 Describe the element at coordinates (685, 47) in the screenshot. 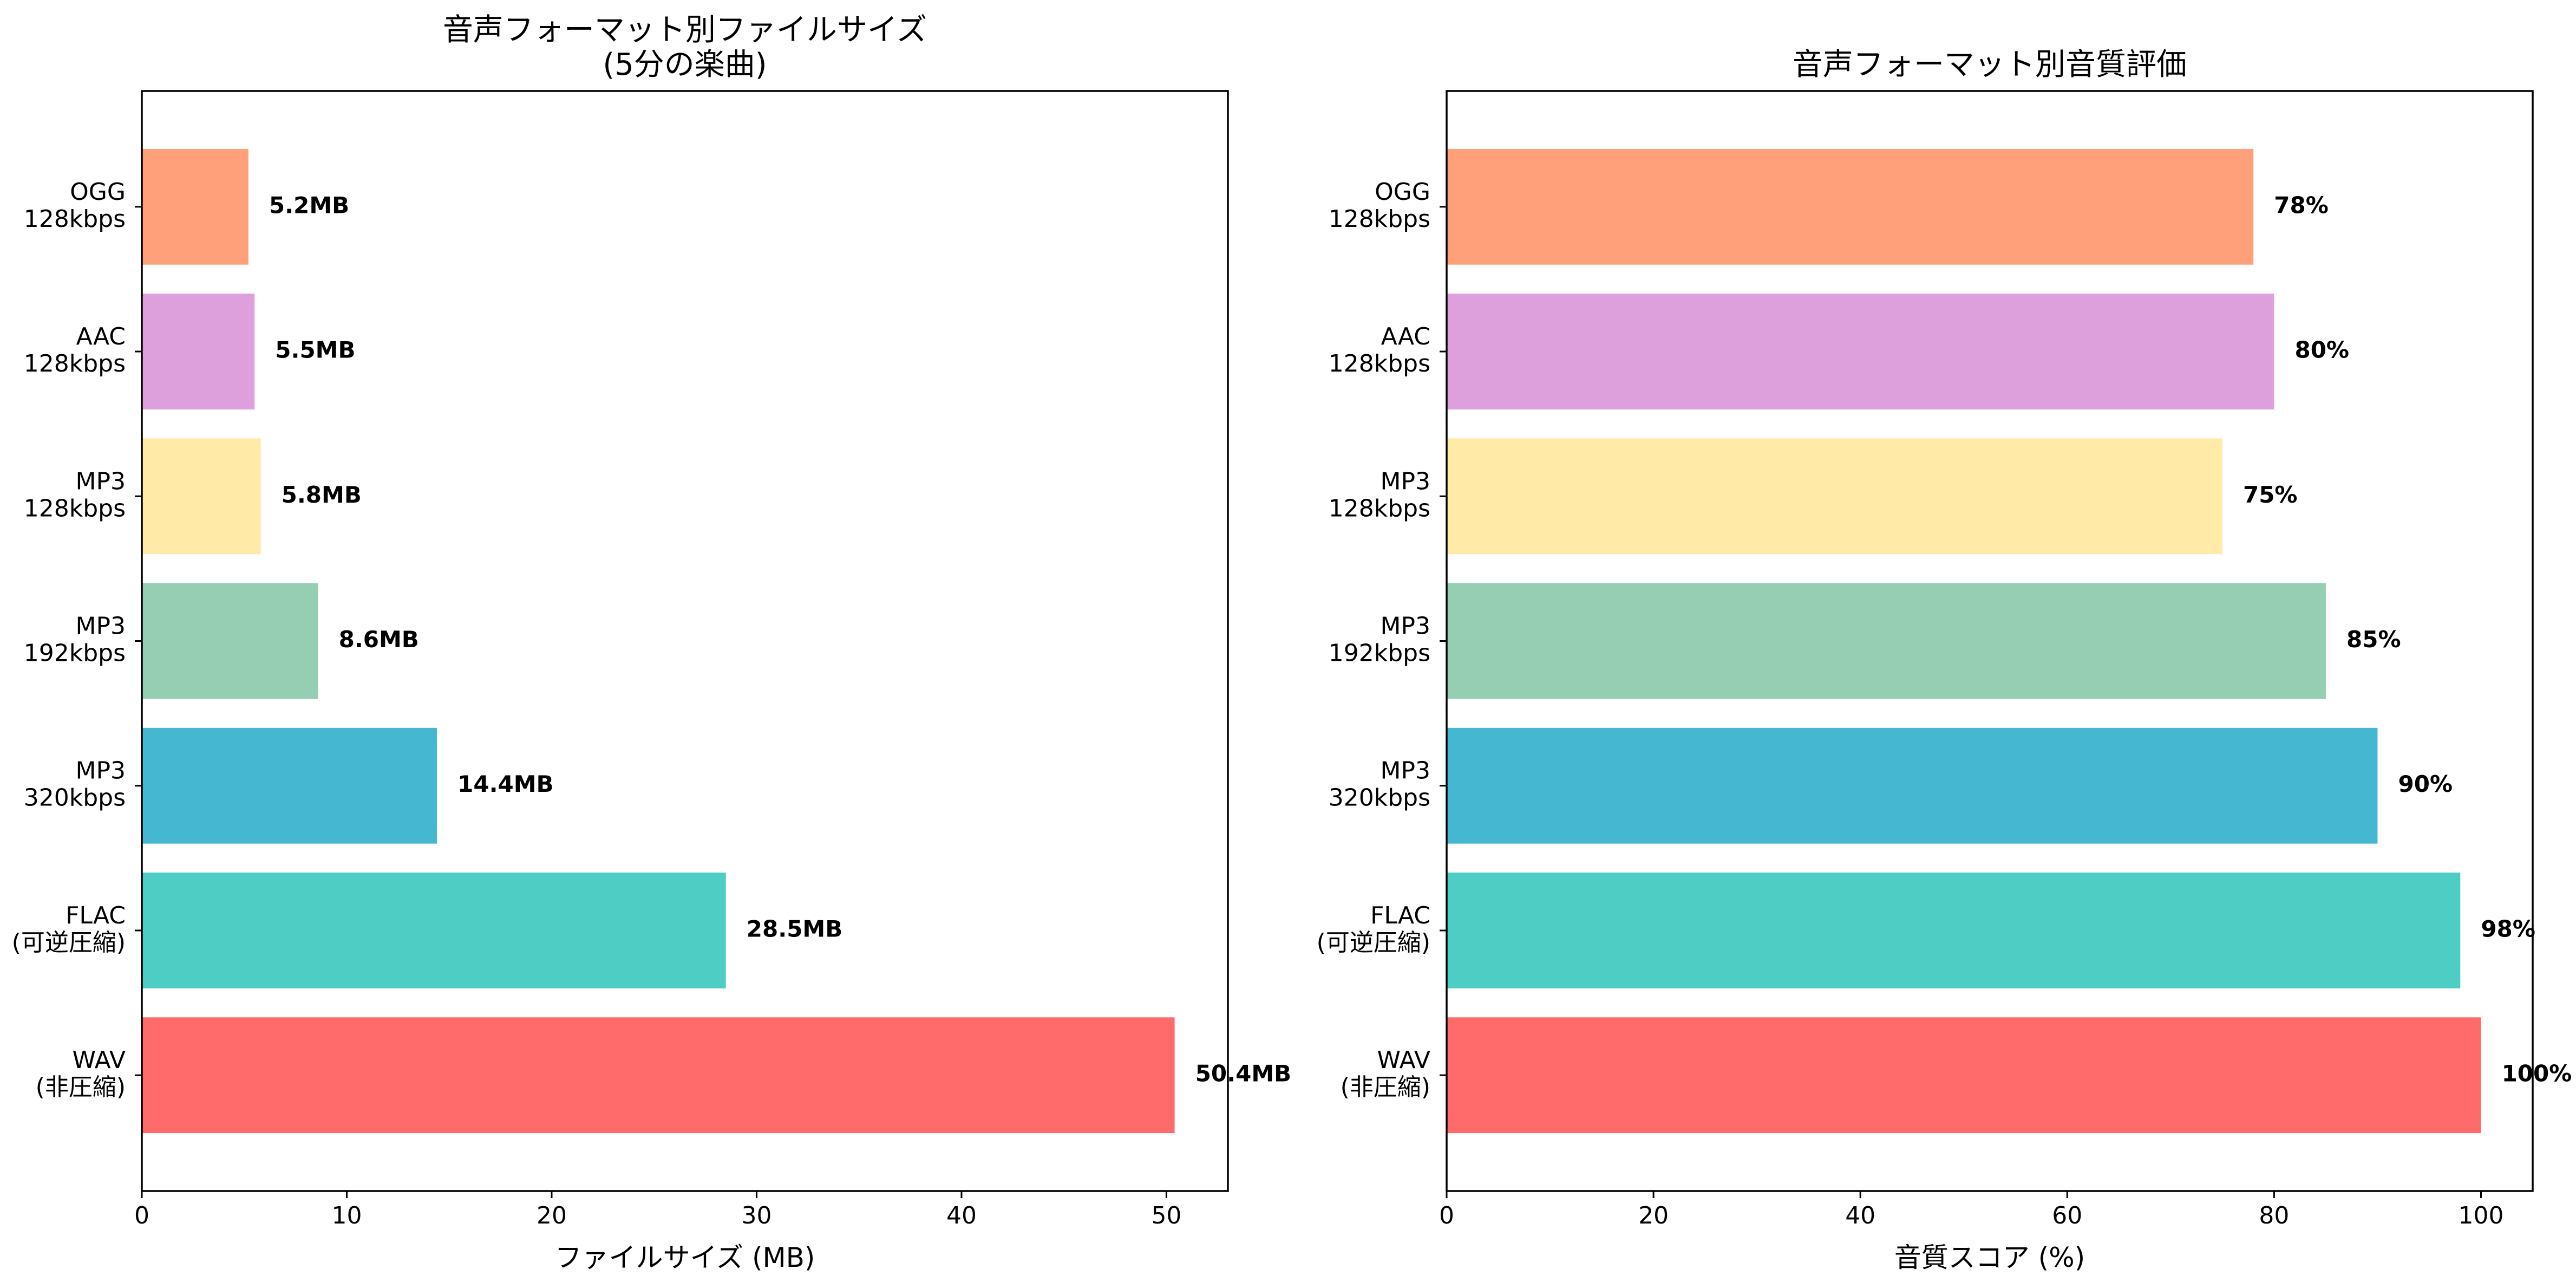

I see `chart-title: 音声フォーマット別ファイルサイズ(5分の楽曲)` at that location.